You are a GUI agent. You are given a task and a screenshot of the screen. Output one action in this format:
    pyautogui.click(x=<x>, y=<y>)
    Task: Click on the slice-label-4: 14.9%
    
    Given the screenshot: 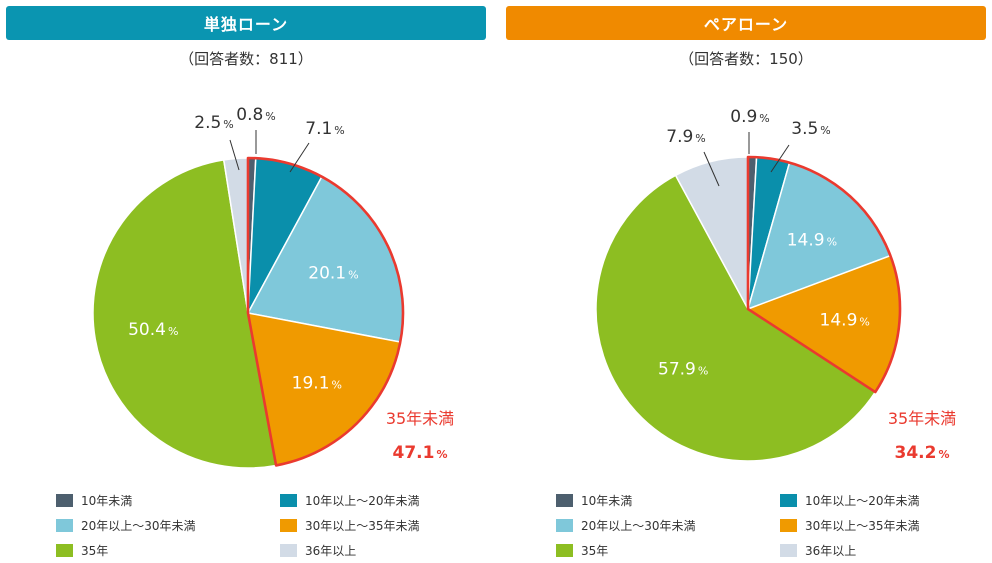 What is the action you would take?
    pyautogui.click(x=845, y=321)
    